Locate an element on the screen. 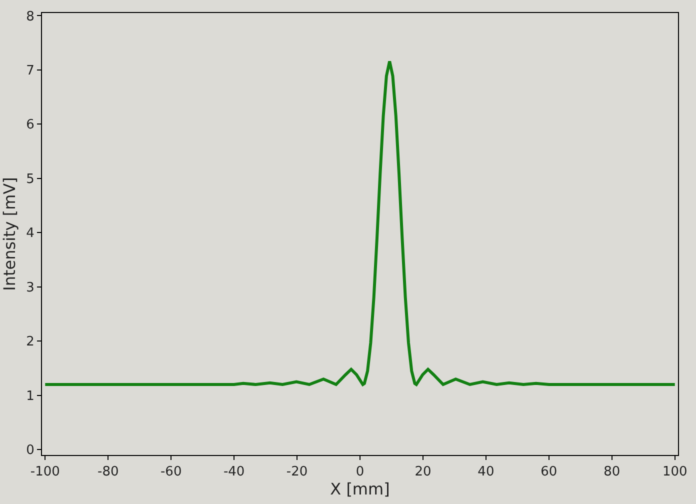 Image resolution: width=696 pixels, height=504 pixels. x-tick-label: -80 is located at coordinates (108, 472).